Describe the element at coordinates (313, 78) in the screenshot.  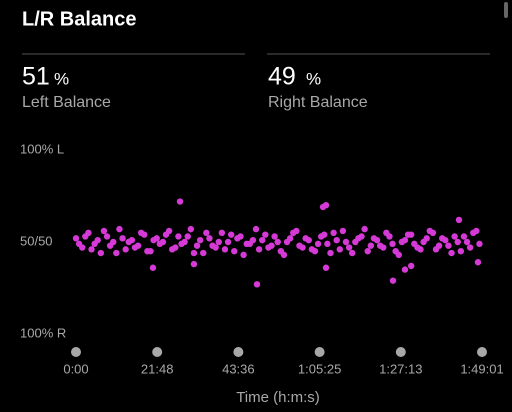
I see `stat-unit: %` at that location.